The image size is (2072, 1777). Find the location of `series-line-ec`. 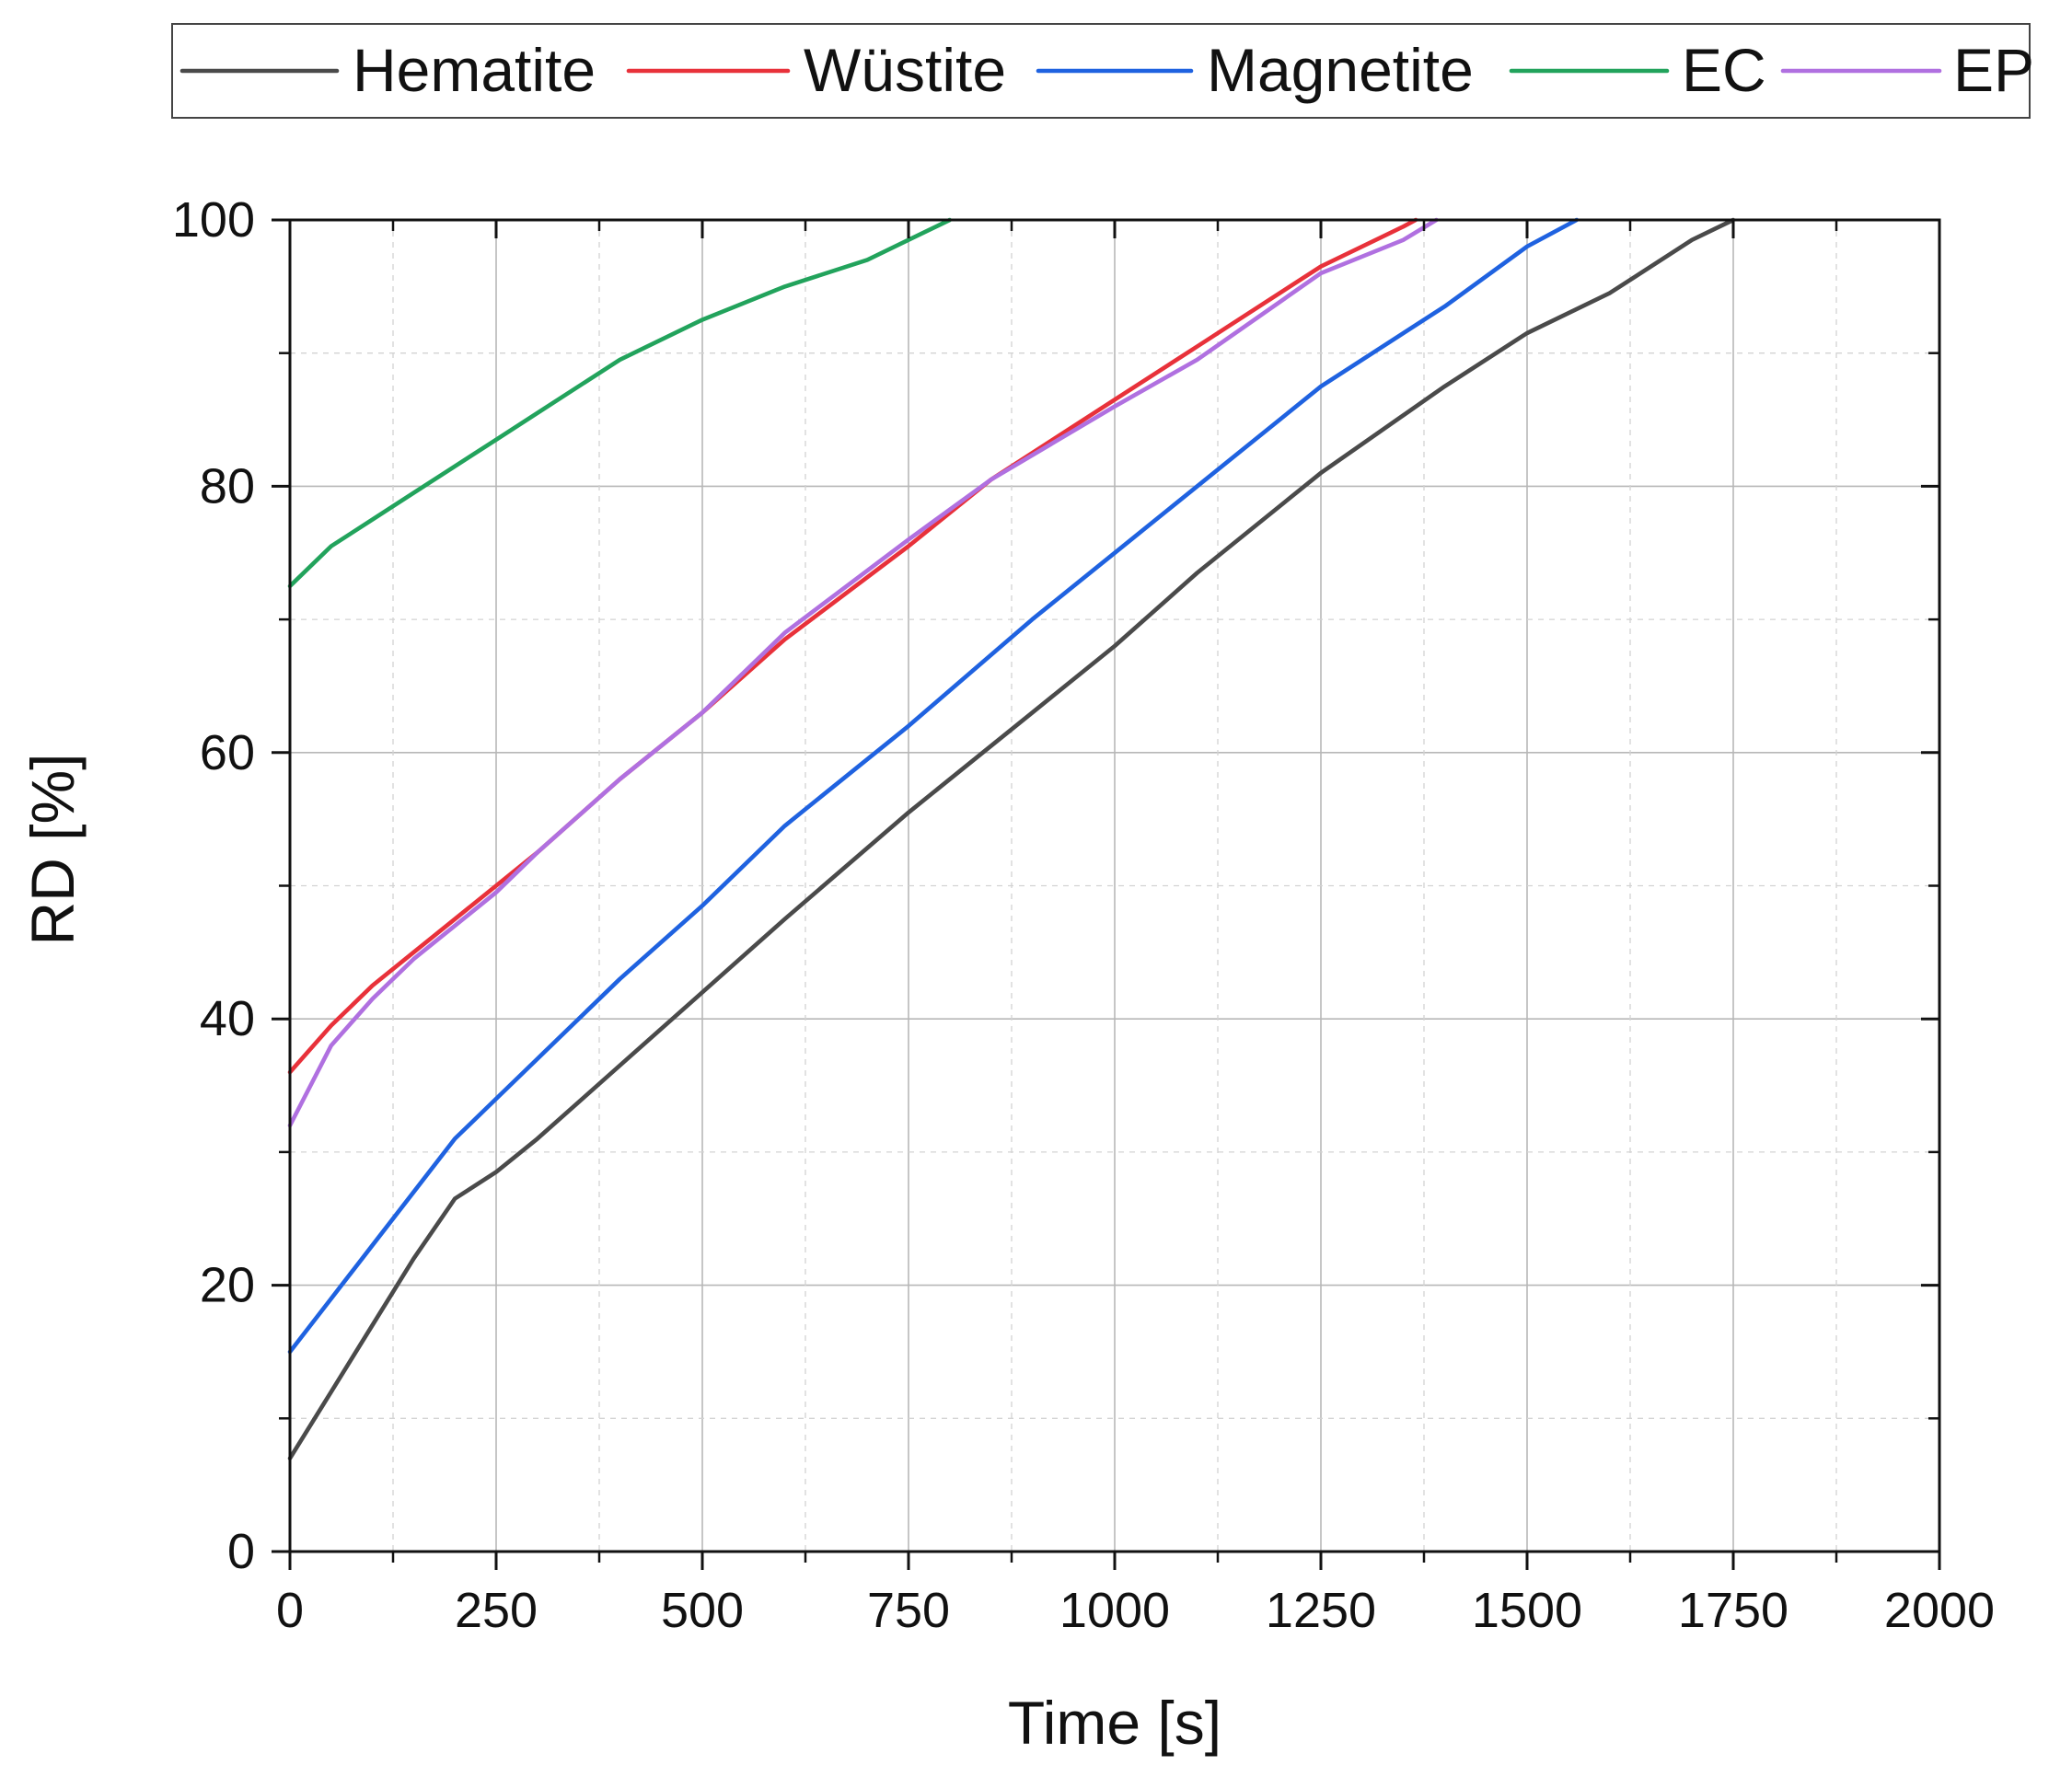

series-line-ec is located at coordinates (620, 403).